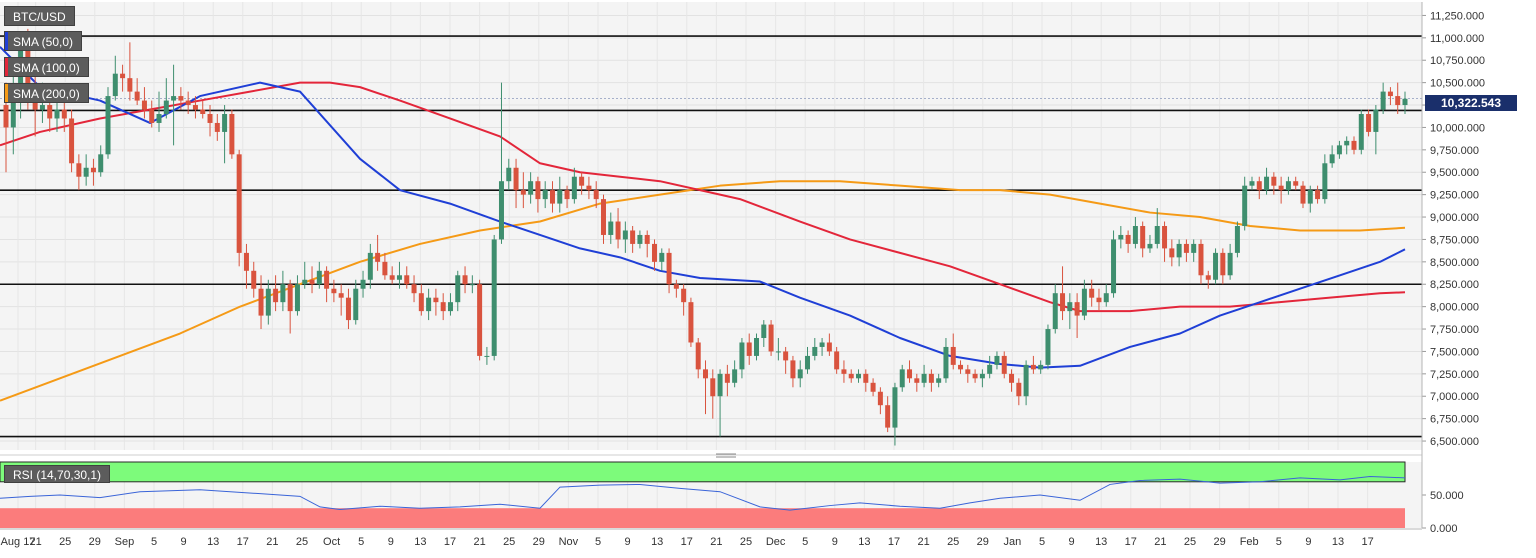  I want to click on y-tick-label: 6,500.000, so click(1454, 442).